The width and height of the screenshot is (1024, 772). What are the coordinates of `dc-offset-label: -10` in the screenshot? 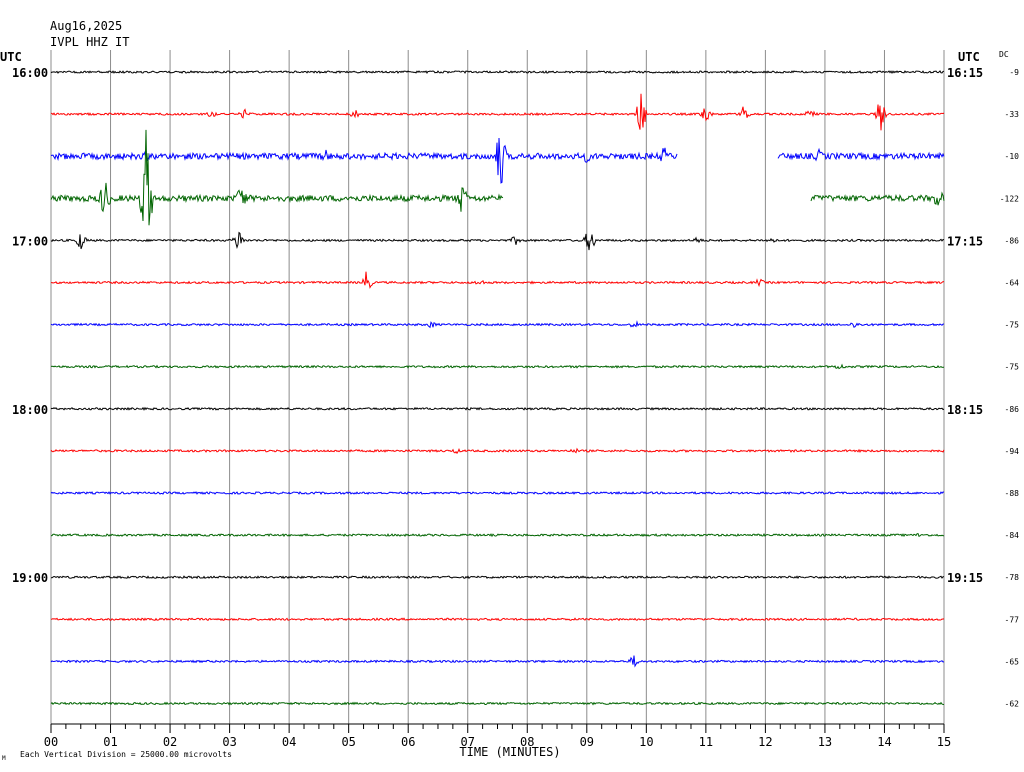 It's located at (1012, 156).